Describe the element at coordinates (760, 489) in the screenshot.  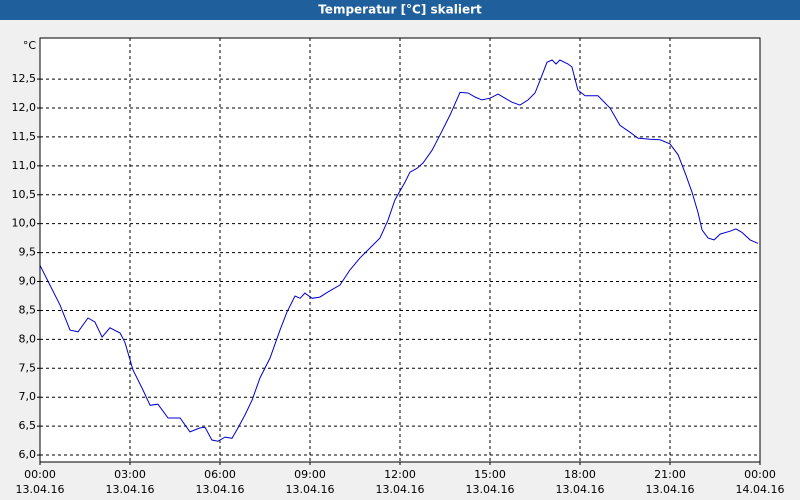
I see `x-tick-date: 14.04.16` at that location.